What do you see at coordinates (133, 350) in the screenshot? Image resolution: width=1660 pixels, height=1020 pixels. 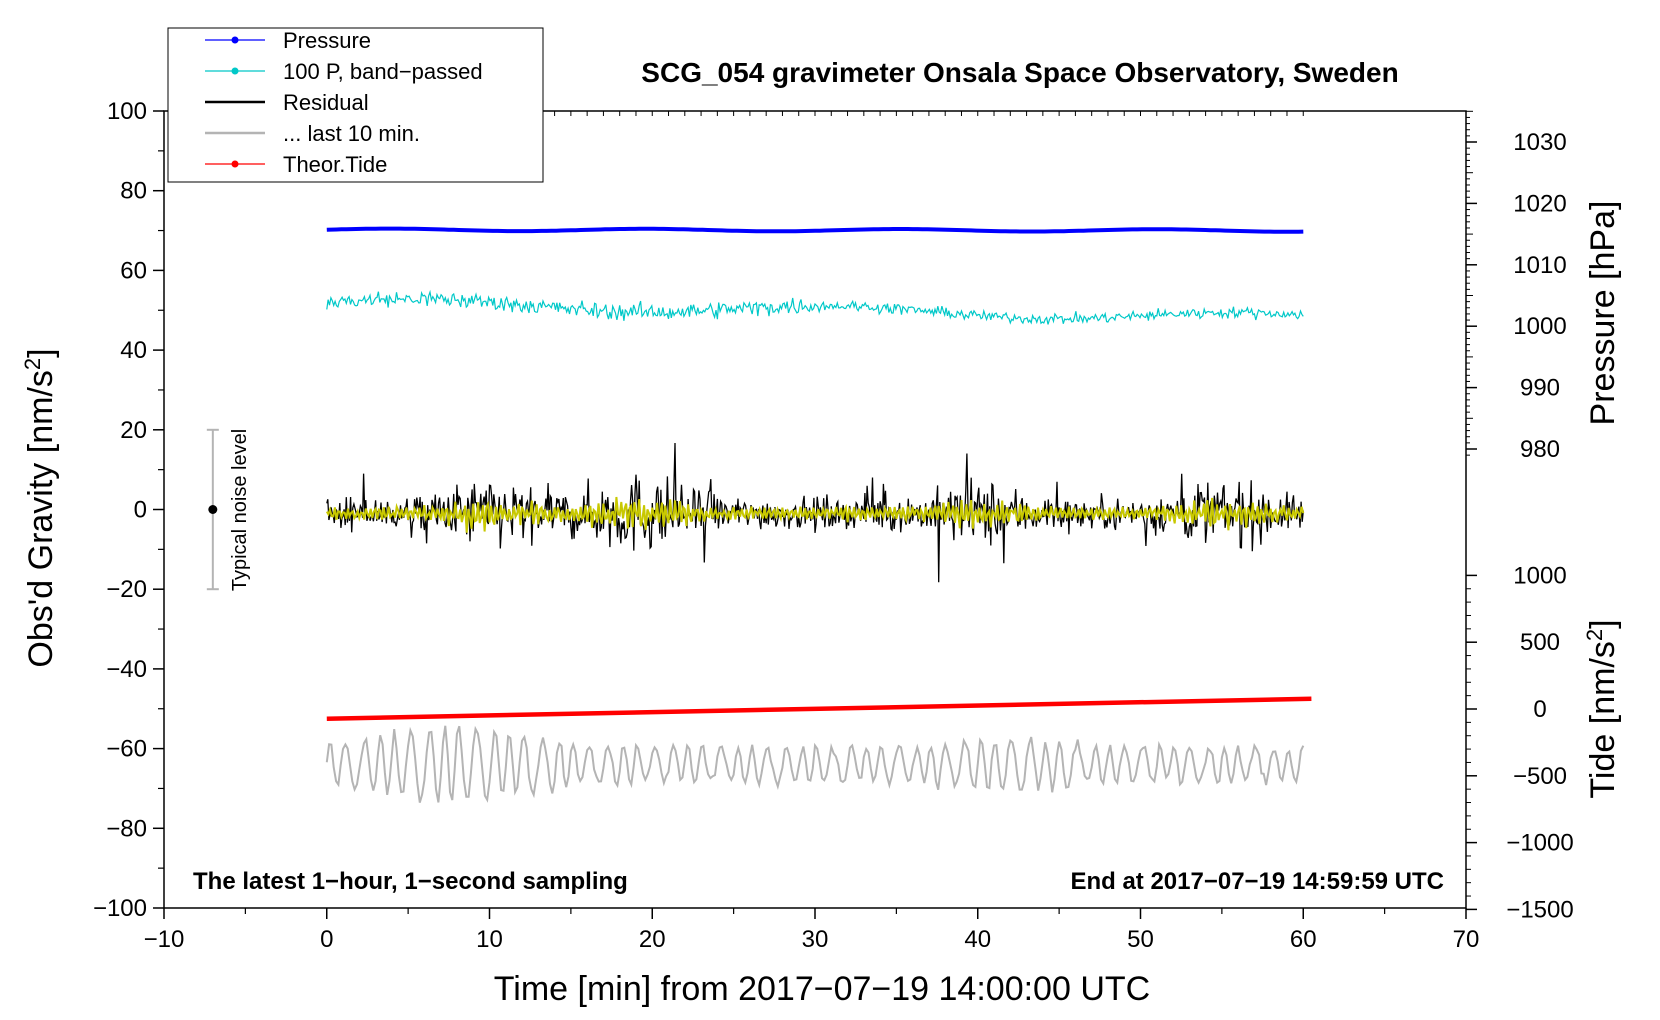 I see `left-y-tick-label: 40` at bounding box center [133, 350].